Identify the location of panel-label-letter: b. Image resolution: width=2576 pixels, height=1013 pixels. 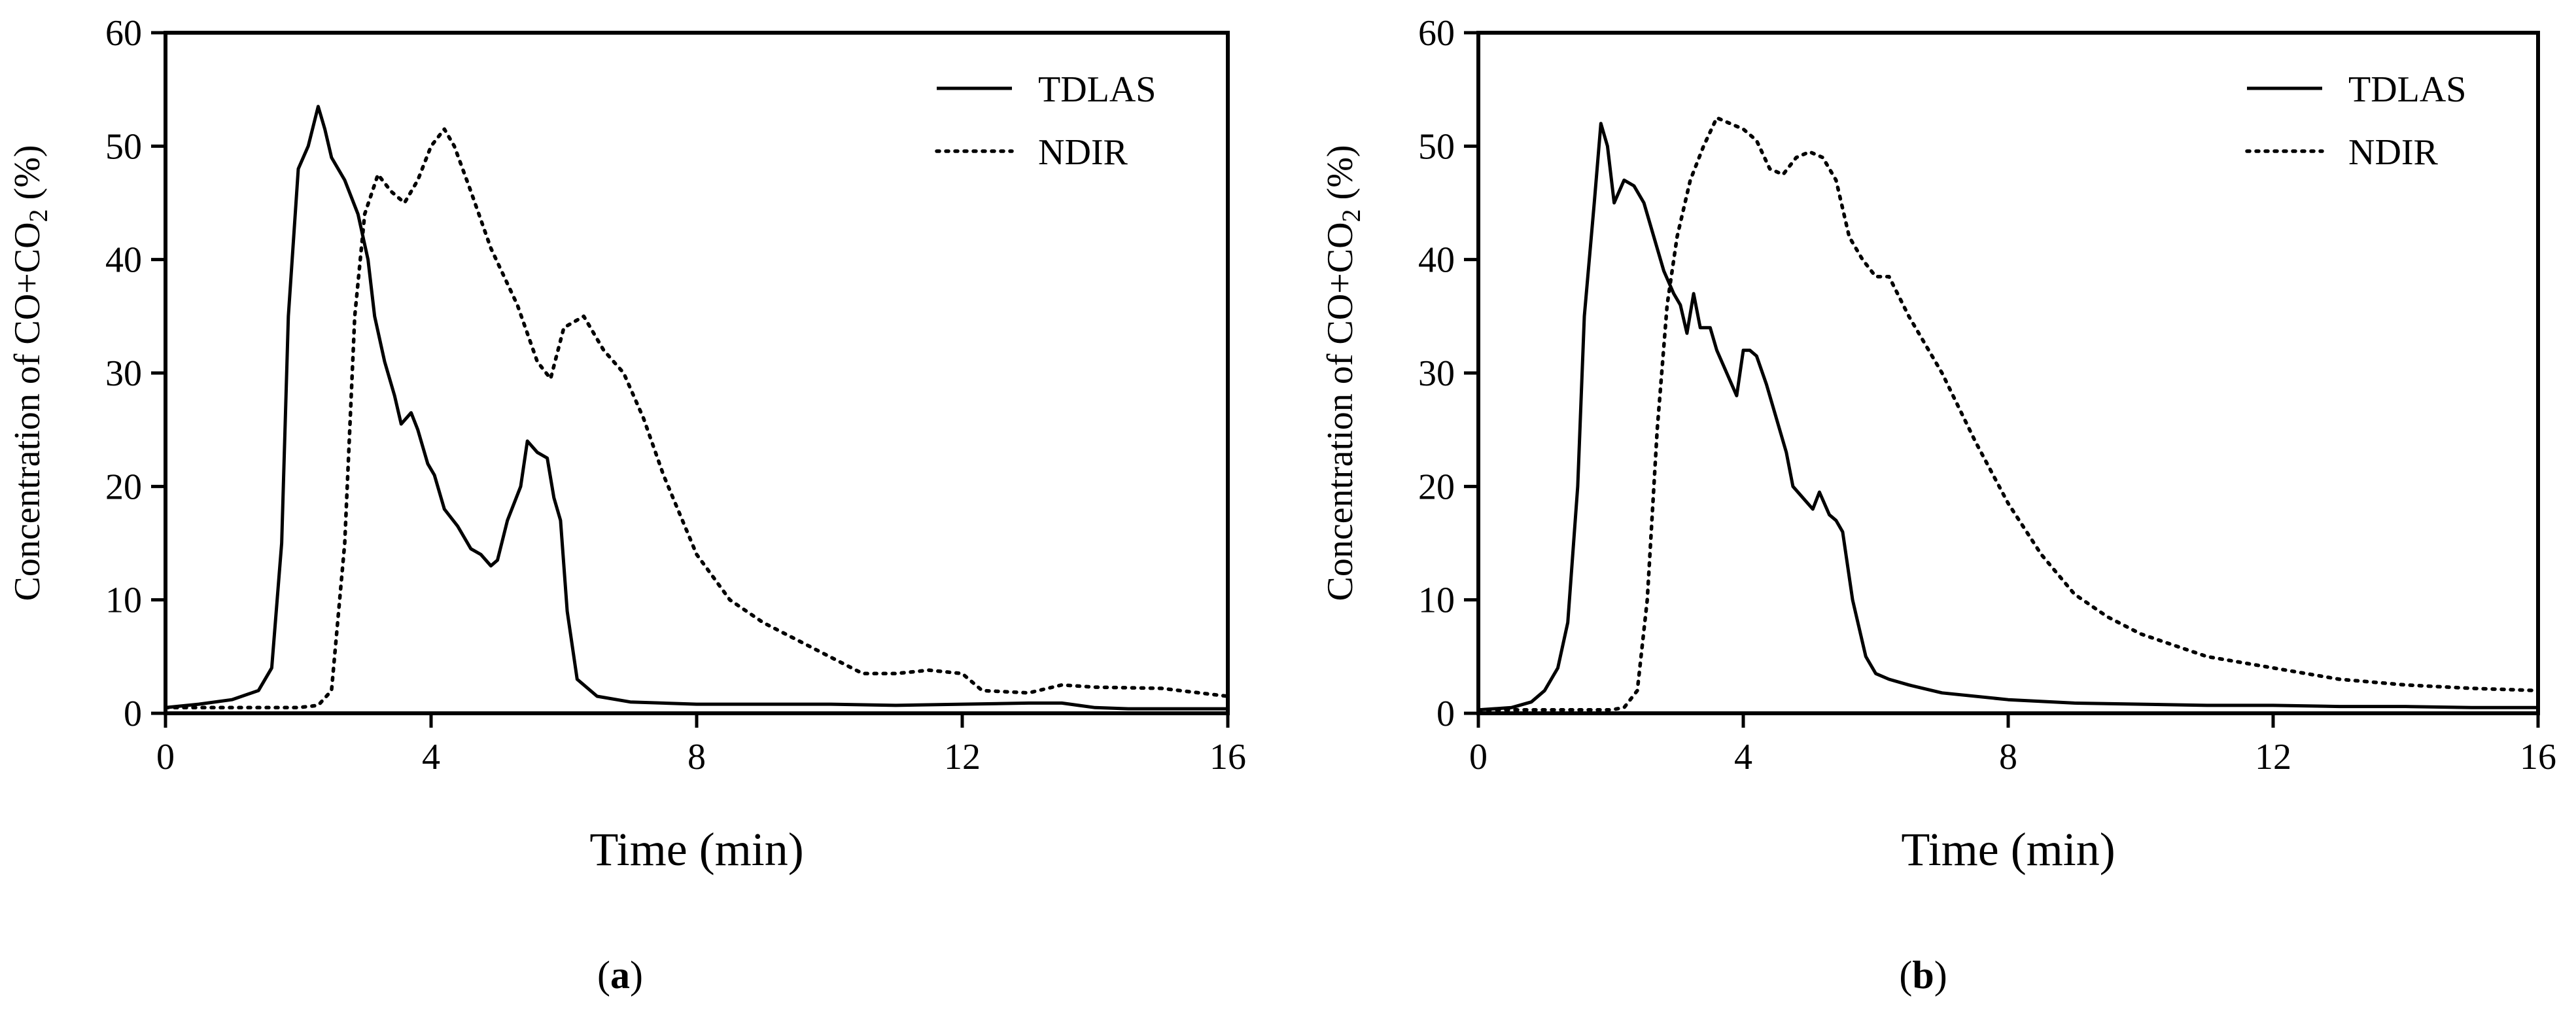
(1923, 975).